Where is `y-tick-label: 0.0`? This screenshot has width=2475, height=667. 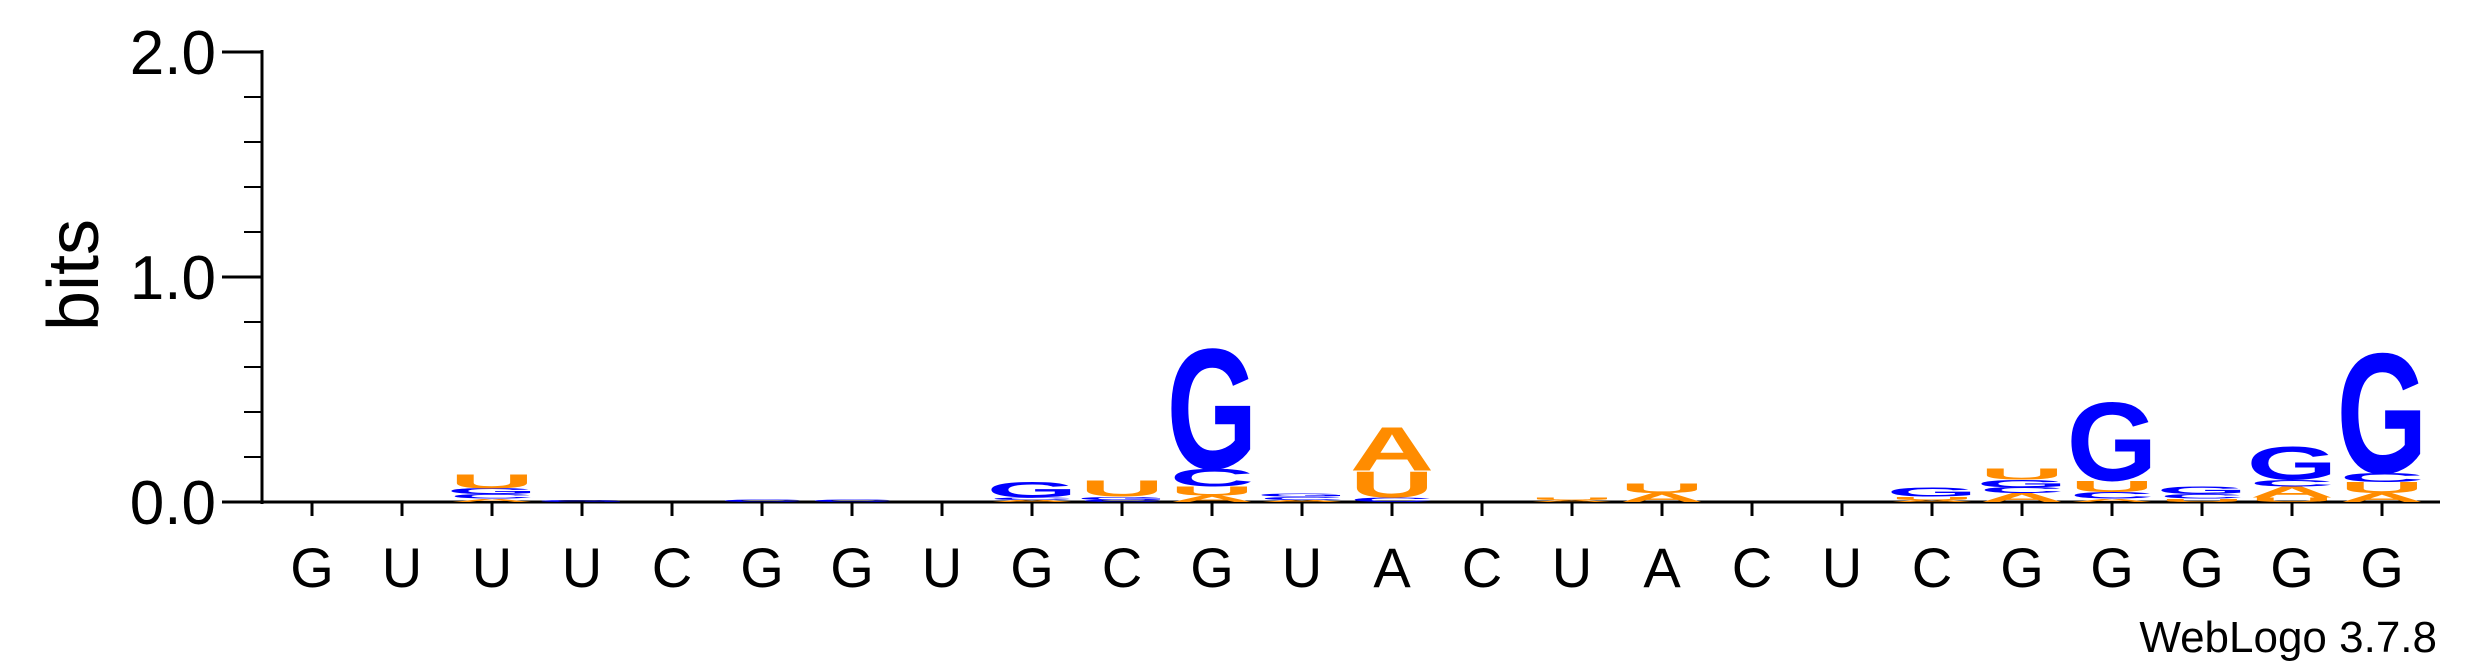
y-tick-label: 0.0 is located at coordinates (173, 503).